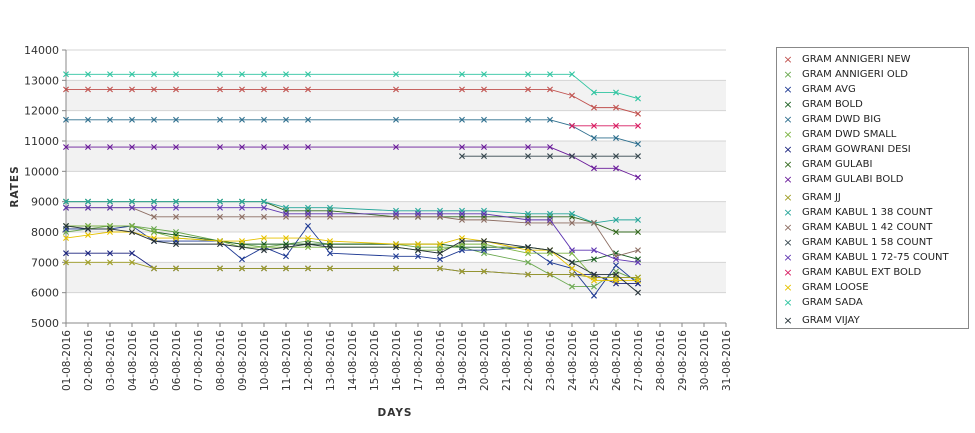 Image resolution: width=975 pixels, height=433 pixels. What do you see at coordinates (875, 257) in the screenshot?
I see `legend-label: GRAM KABUL 1 72-75 COUNT` at bounding box center [875, 257].